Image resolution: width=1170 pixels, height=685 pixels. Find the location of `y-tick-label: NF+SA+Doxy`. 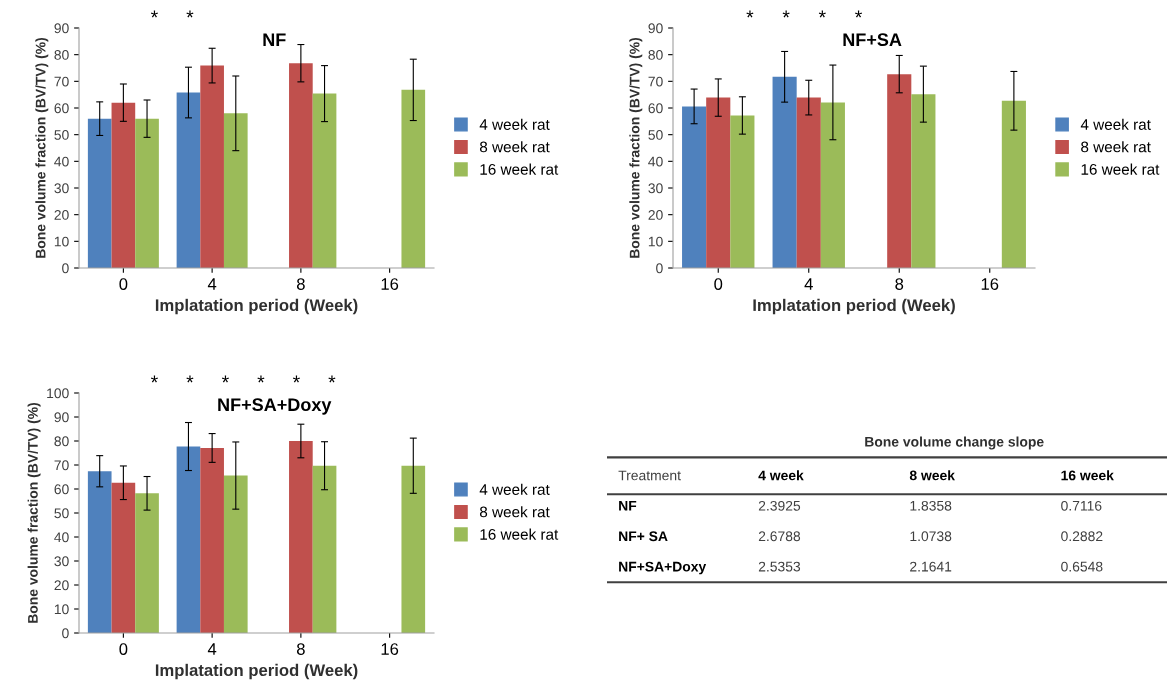

y-tick-label: NF+SA+Doxy is located at coordinates (663, 568).